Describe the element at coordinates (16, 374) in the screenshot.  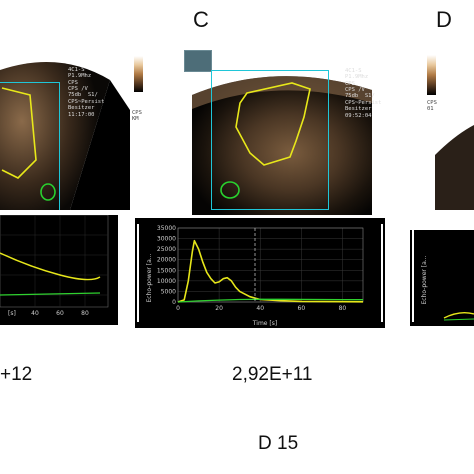
I see `value-left: +12` at that location.